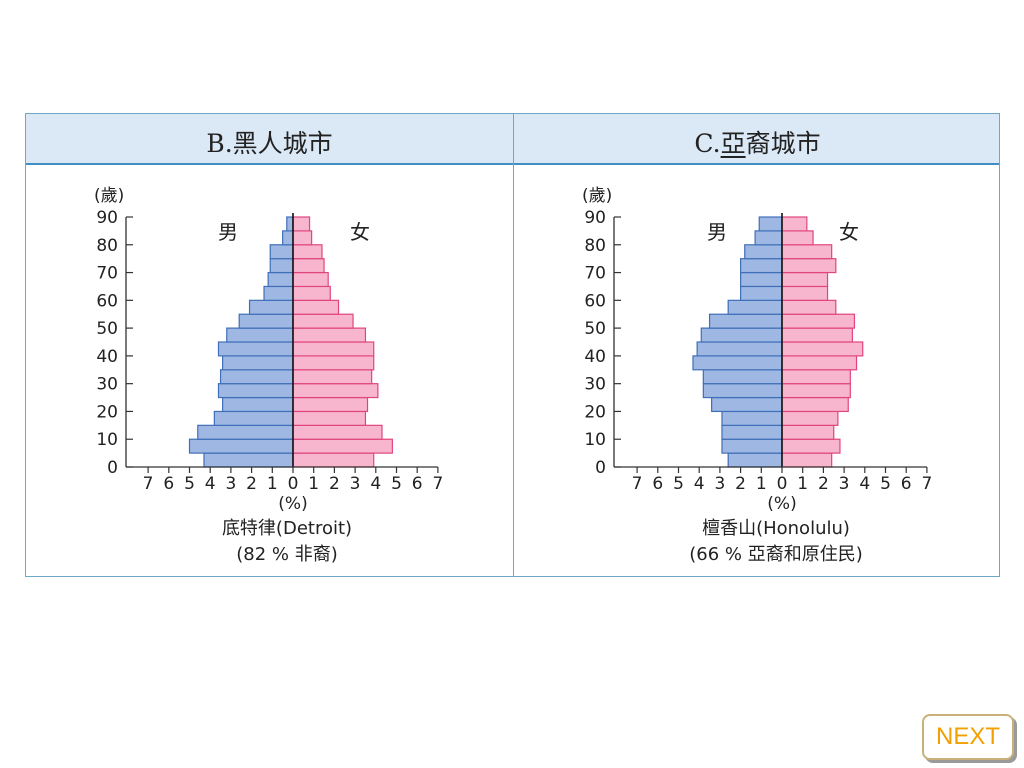 The width and height of the screenshot is (1024, 768). I want to click on age-tick-label: 20, so click(595, 412).